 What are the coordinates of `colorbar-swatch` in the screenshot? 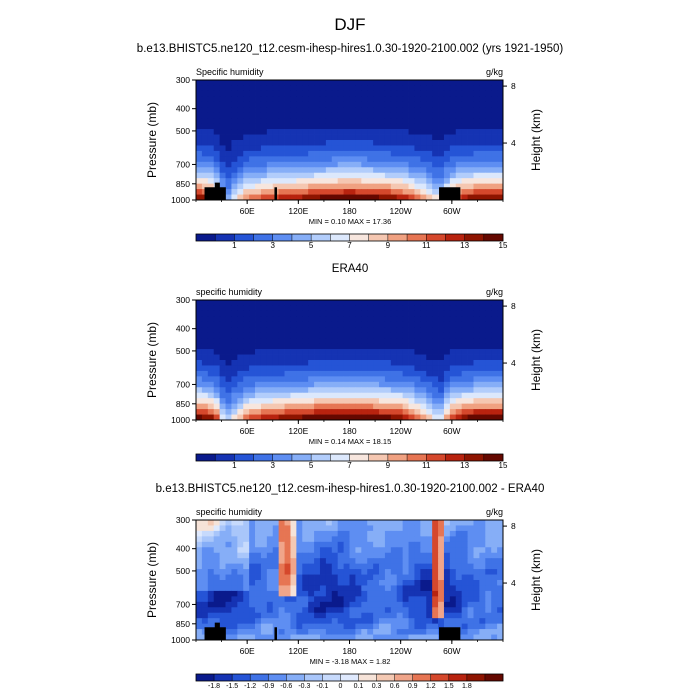 It's located at (474, 237).